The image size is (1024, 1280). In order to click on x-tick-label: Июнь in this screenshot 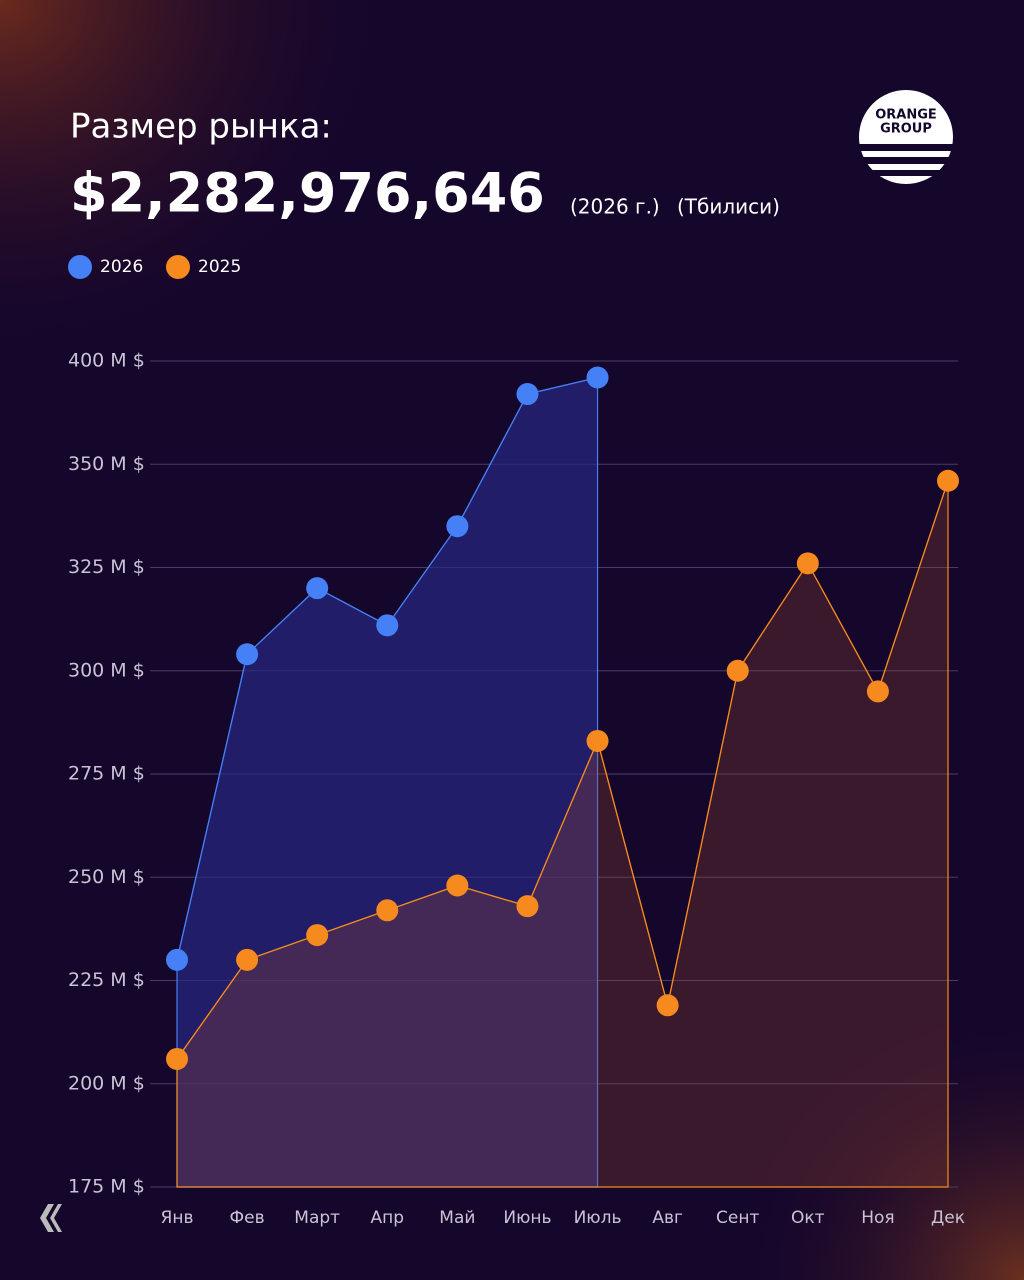, I will do `click(527, 1218)`.